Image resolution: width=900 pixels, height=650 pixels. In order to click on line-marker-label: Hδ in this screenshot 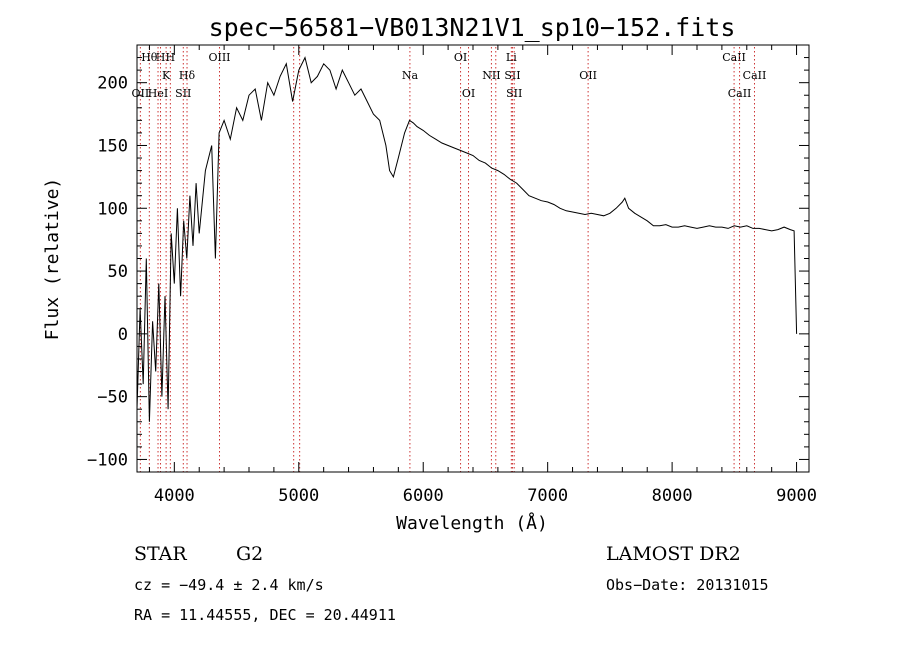, I will do `click(187, 75)`.